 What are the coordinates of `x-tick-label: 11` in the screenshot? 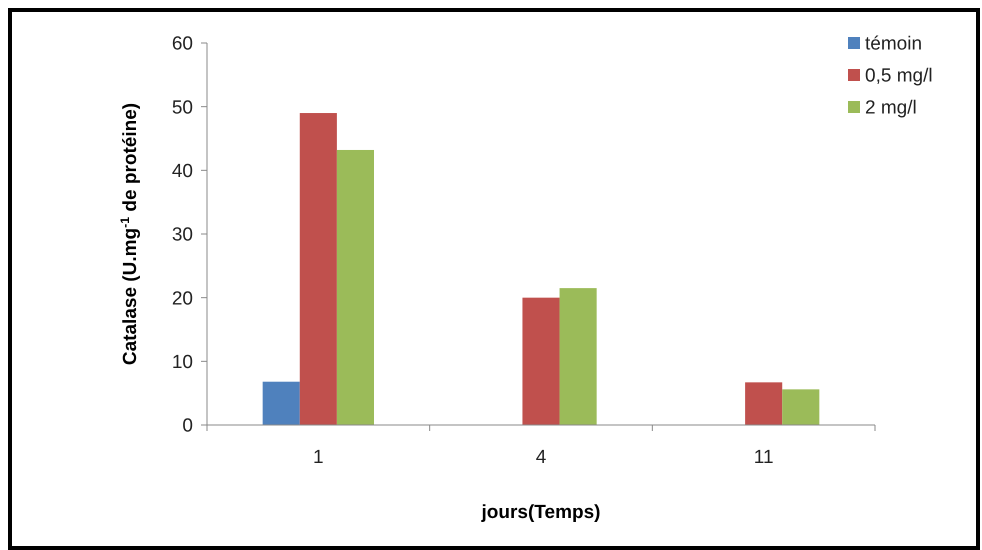 It's located at (764, 457).